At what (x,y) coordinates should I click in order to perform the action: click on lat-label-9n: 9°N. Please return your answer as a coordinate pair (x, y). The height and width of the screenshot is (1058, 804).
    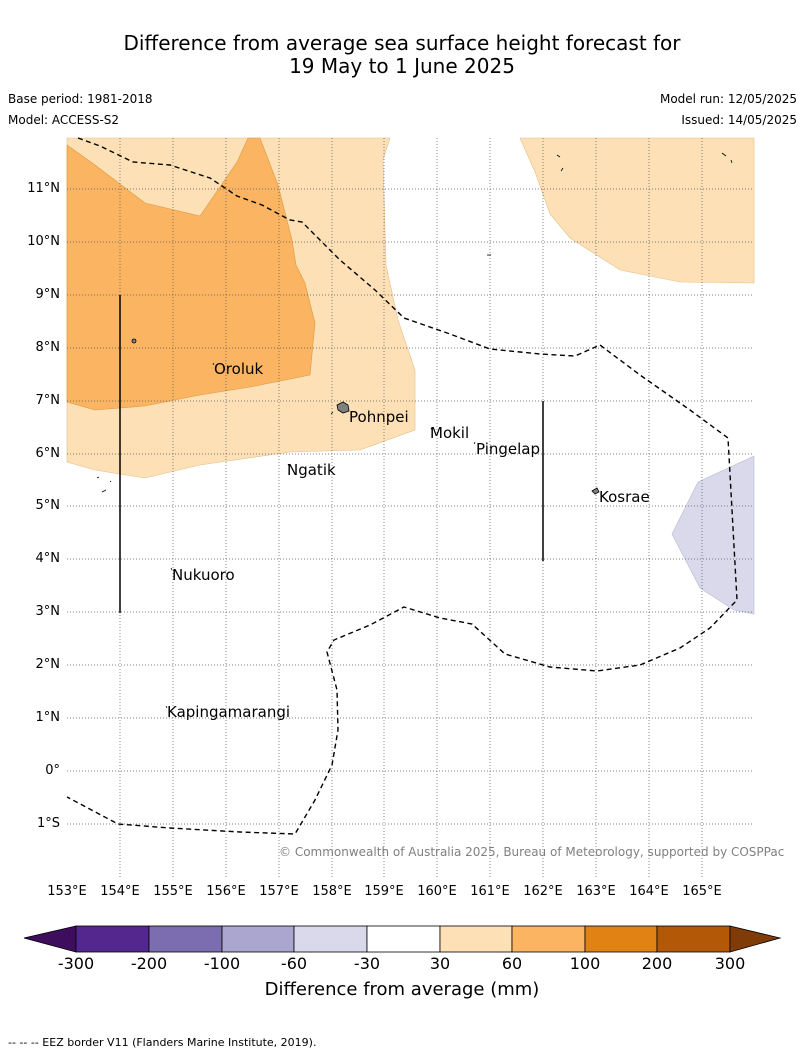
    Looking at the image, I should click on (48, 294).